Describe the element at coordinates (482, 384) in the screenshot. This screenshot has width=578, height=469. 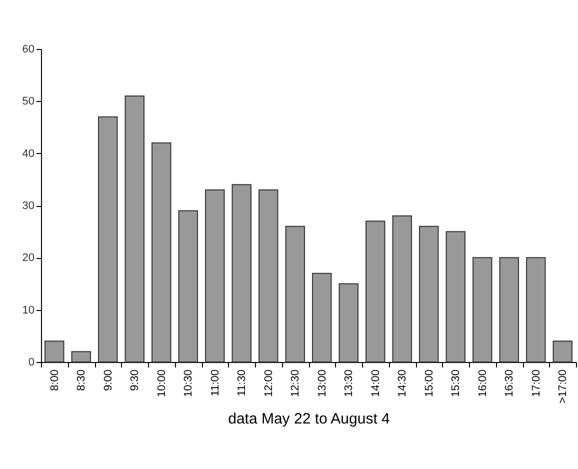
I see `x-tick-label: 16:00` at that location.